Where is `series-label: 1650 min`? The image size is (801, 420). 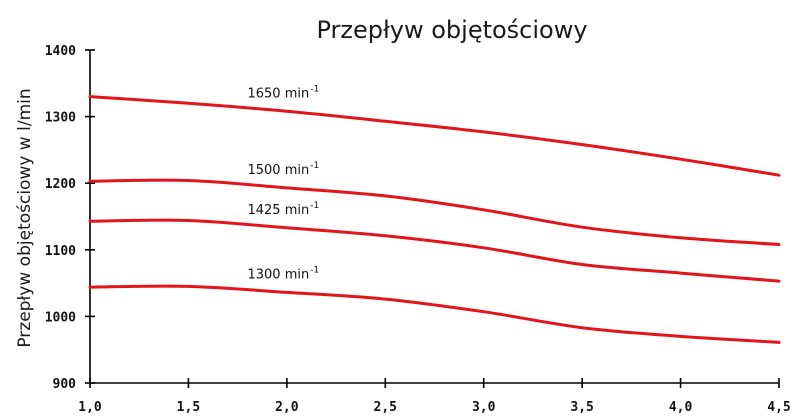 series-label: 1650 min is located at coordinates (278, 93).